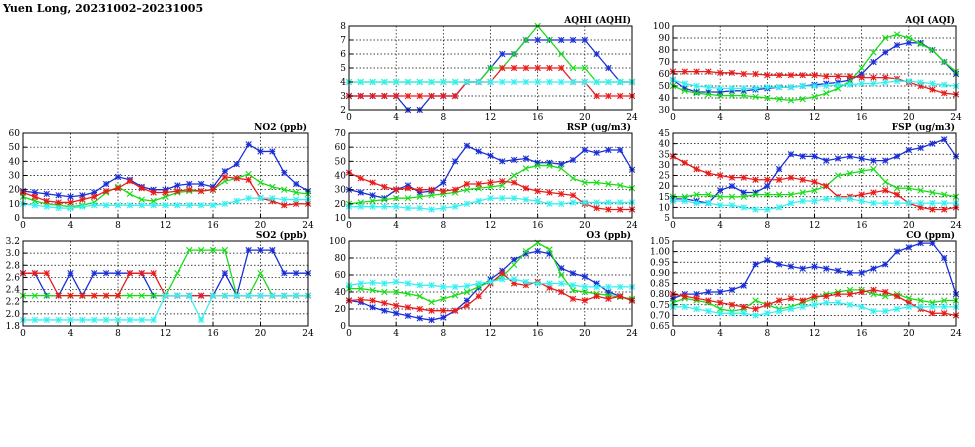 The height and width of the screenshot is (447, 975). What do you see at coordinates (343, 97) in the screenshot?
I see `tick-label-y: 3` at bounding box center [343, 97].